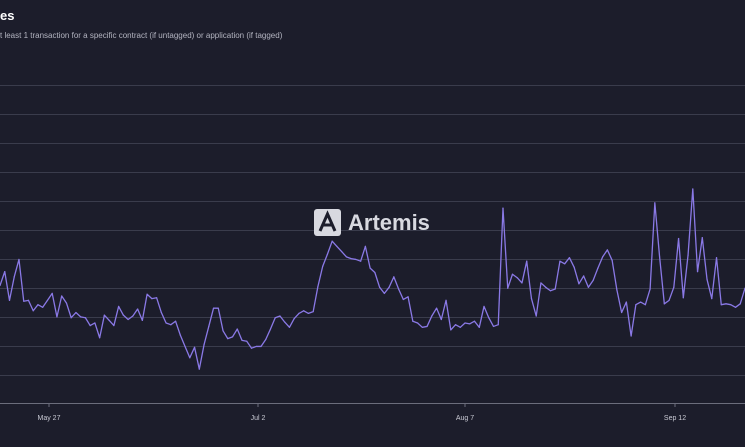 This screenshot has height=447, width=745. I want to click on x-tick-label: May 27, so click(49, 418).